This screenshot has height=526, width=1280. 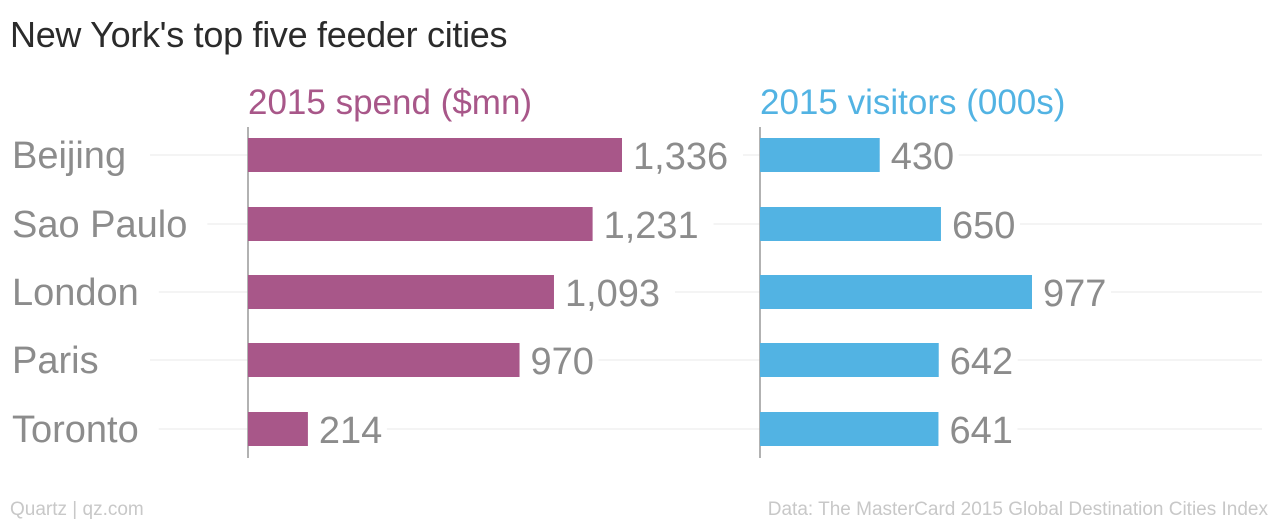 I want to click on data-label-spend: 1,231, so click(x=651, y=226).